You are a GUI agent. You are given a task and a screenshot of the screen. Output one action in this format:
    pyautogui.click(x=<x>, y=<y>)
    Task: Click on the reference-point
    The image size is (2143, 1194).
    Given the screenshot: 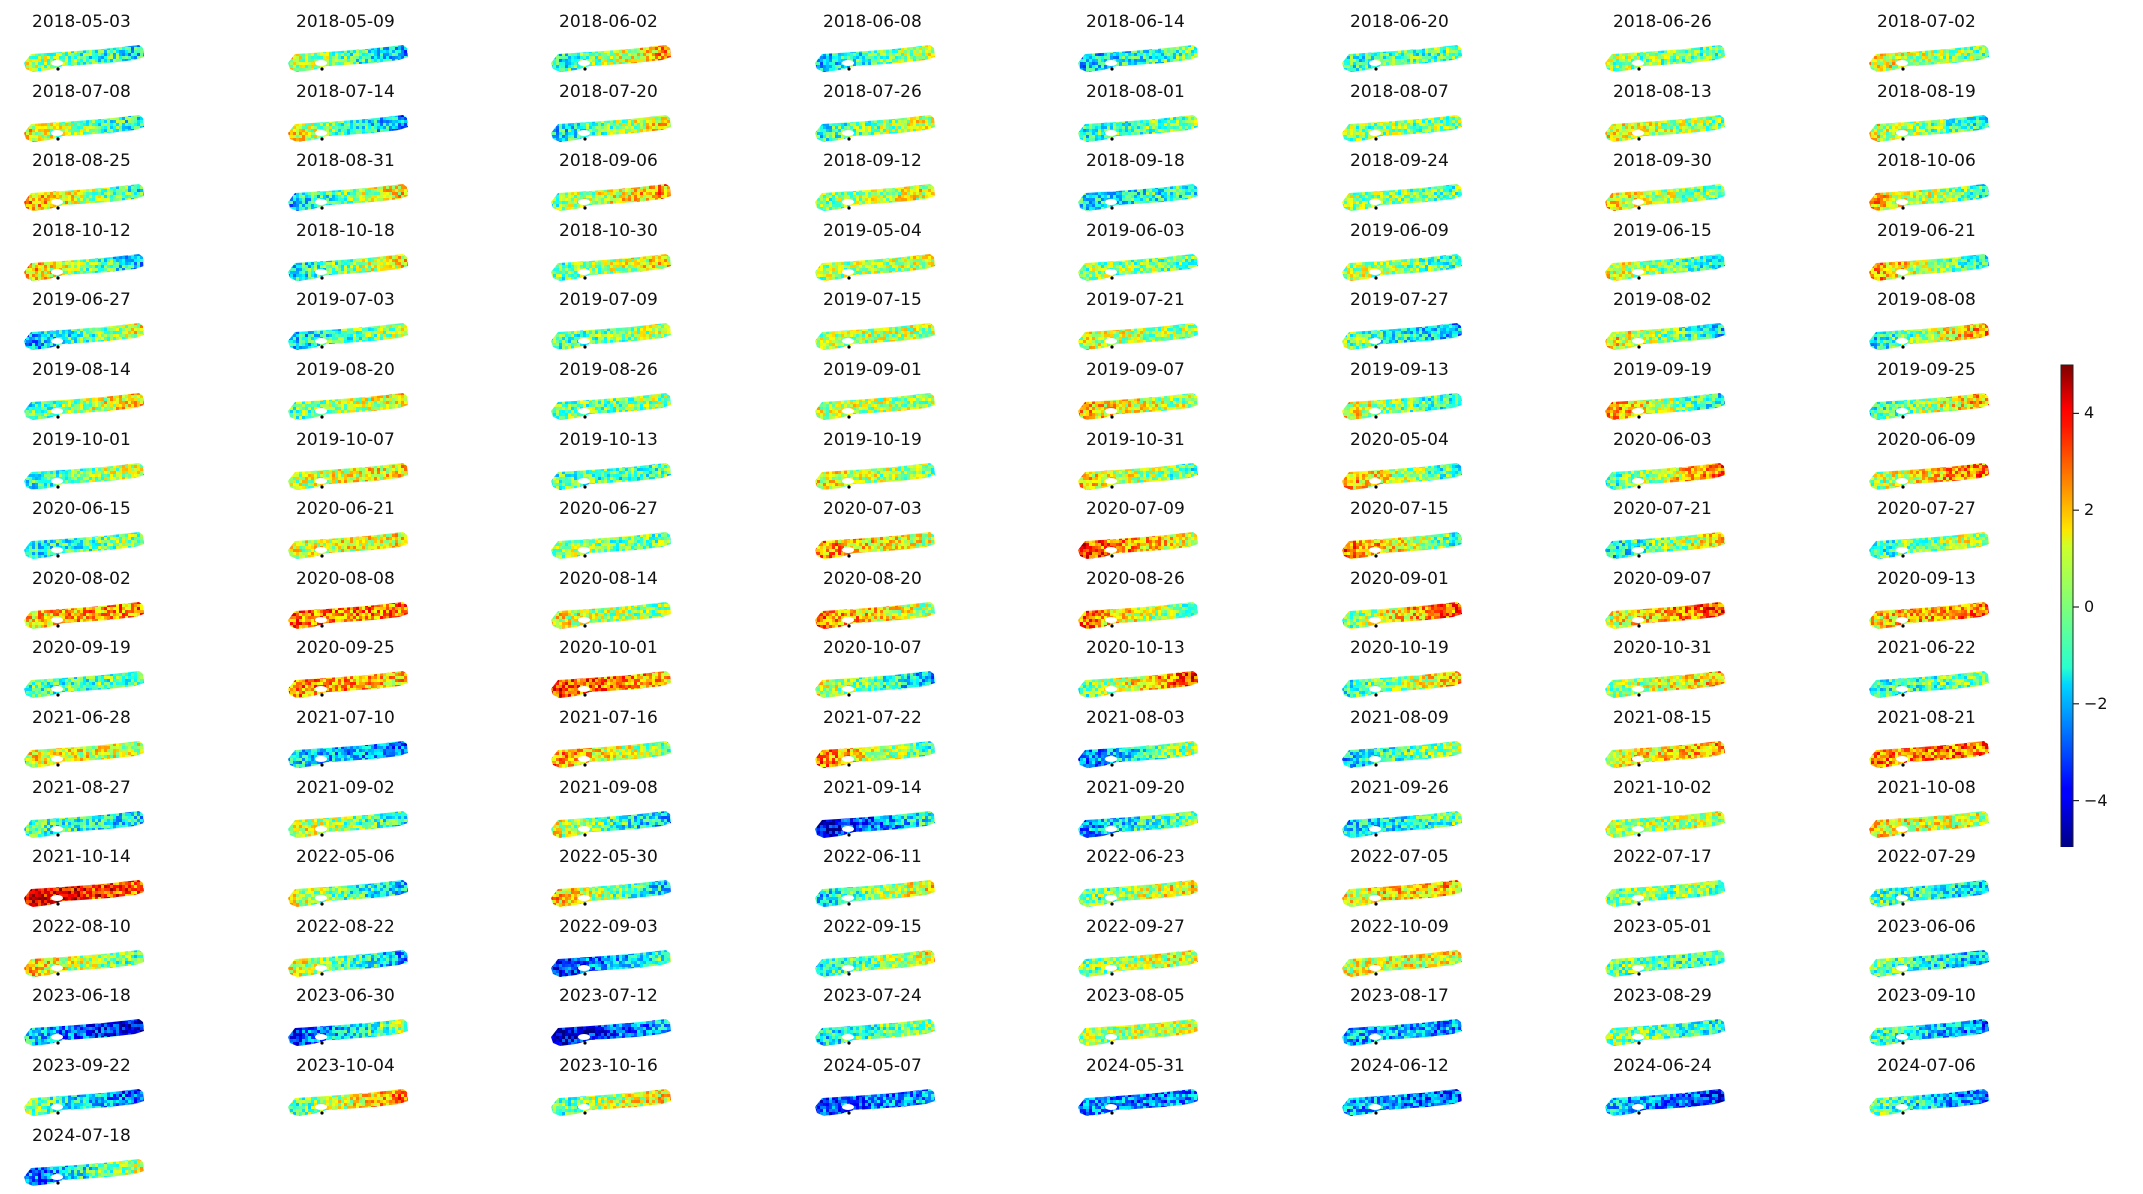 What is the action you would take?
    pyautogui.click(x=848, y=68)
    